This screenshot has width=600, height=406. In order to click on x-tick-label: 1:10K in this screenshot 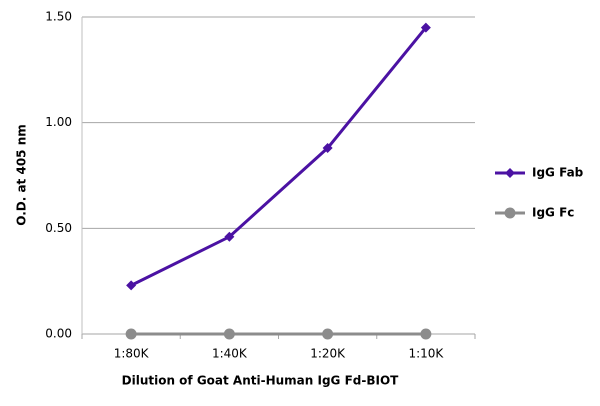, I will do `click(426, 354)`.